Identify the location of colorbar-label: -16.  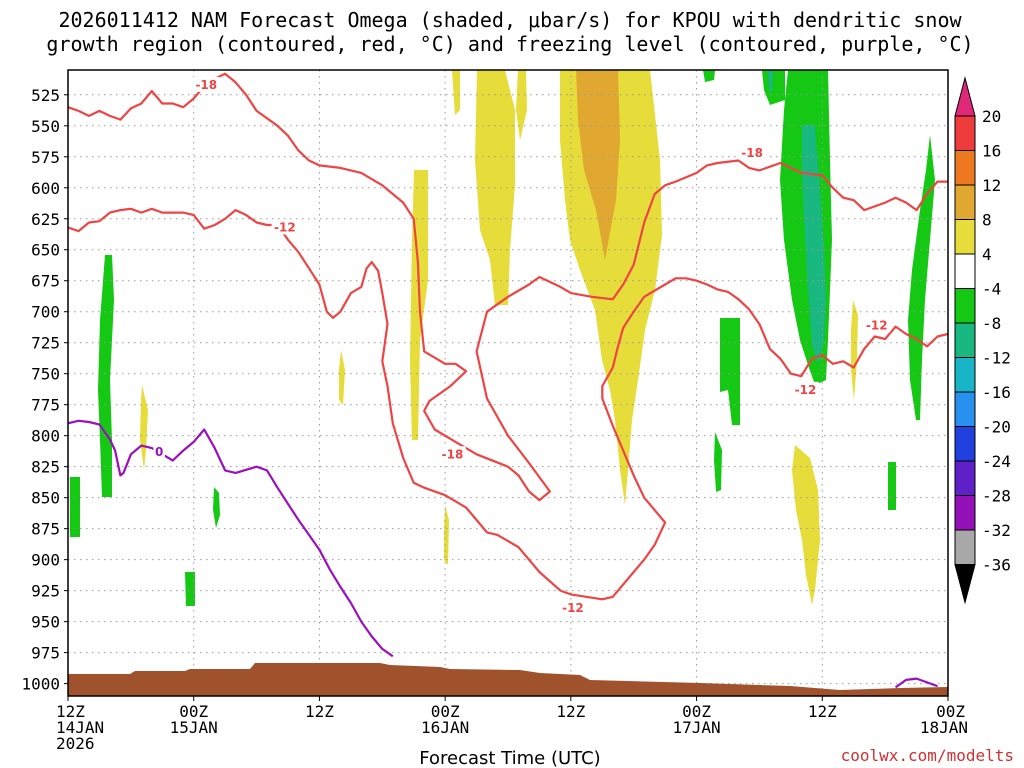
(996, 392).